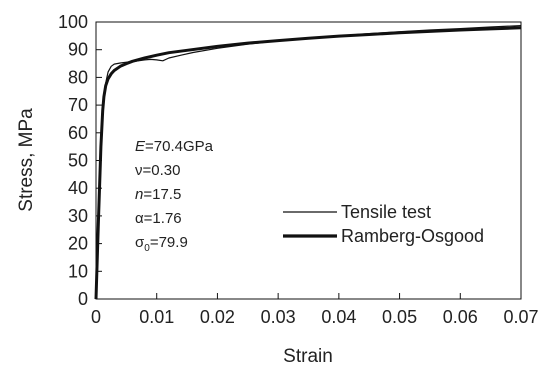  I want to click on material-parameters: E=70.4GPa ν=0.30 n=17.5 α=1.76 σ0=79.9, so click(174, 196).